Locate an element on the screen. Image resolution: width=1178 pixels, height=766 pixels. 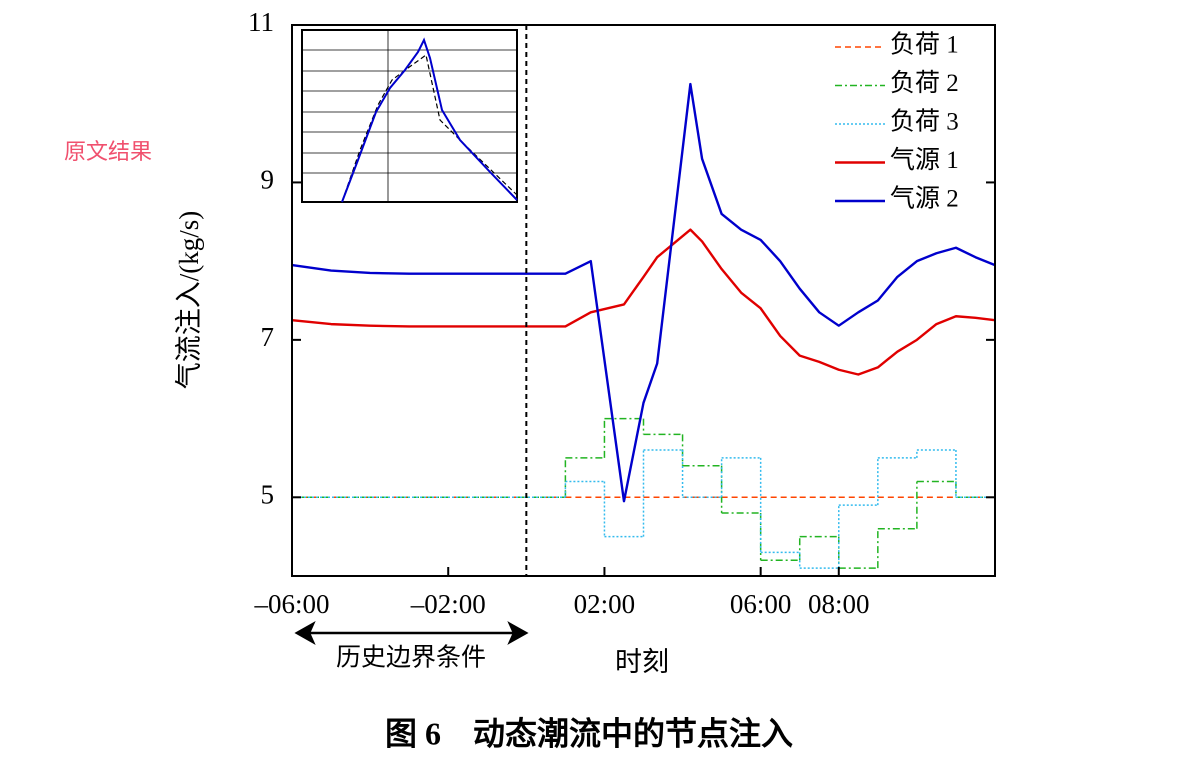
legend-label: 气源 1 is located at coordinates (924, 160).